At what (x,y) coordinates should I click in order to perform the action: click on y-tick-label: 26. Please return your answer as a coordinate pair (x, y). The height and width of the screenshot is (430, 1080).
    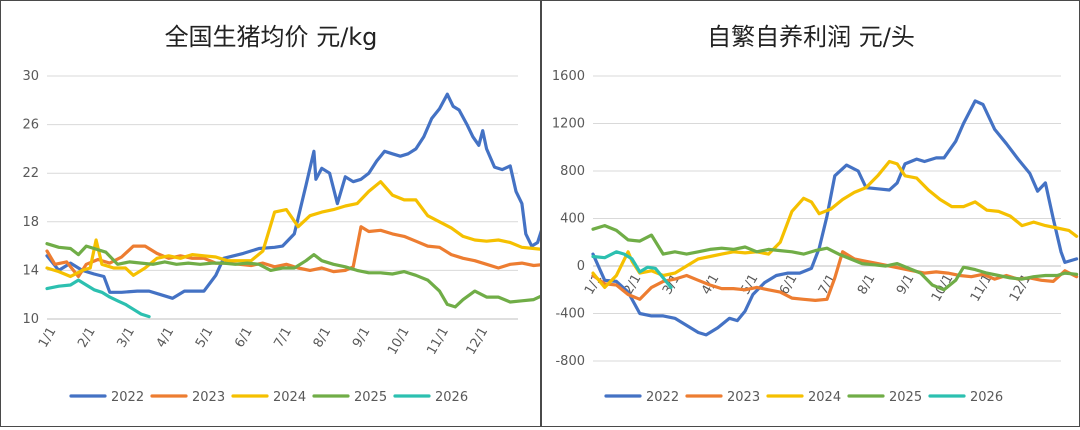
    Looking at the image, I should click on (30, 125).